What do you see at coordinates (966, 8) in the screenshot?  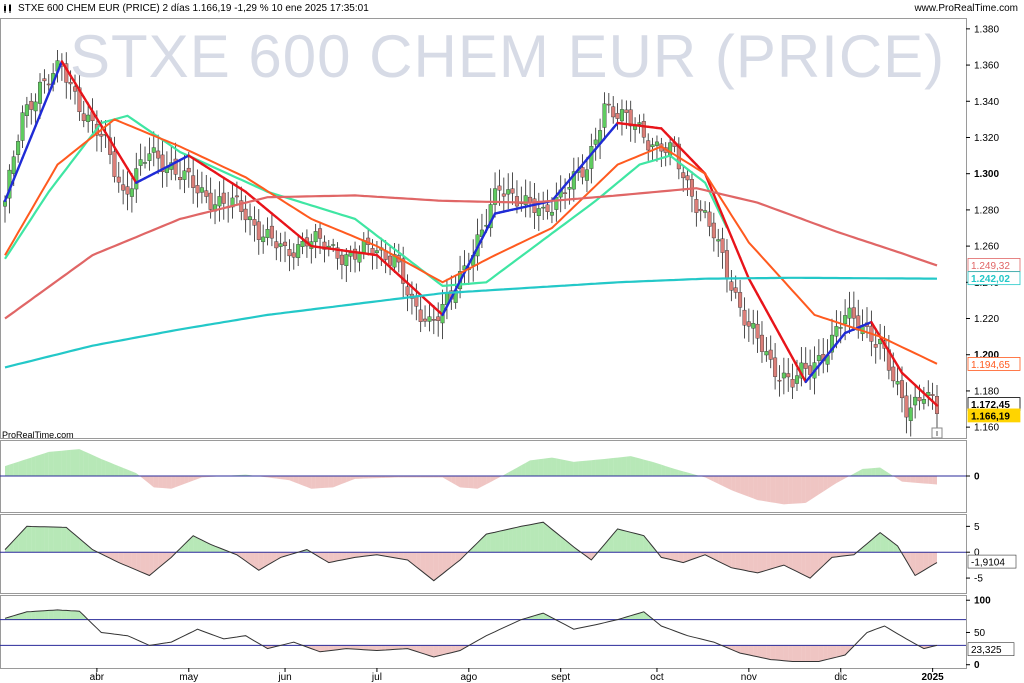 I see `brand-url: www.ProRealTime.com` at bounding box center [966, 8].